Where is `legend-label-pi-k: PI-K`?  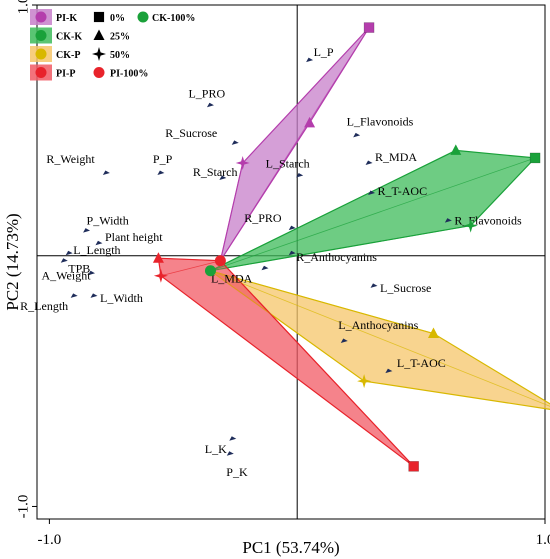 legend-label-pi-k: PI-K is located at coordinates (66, 18).